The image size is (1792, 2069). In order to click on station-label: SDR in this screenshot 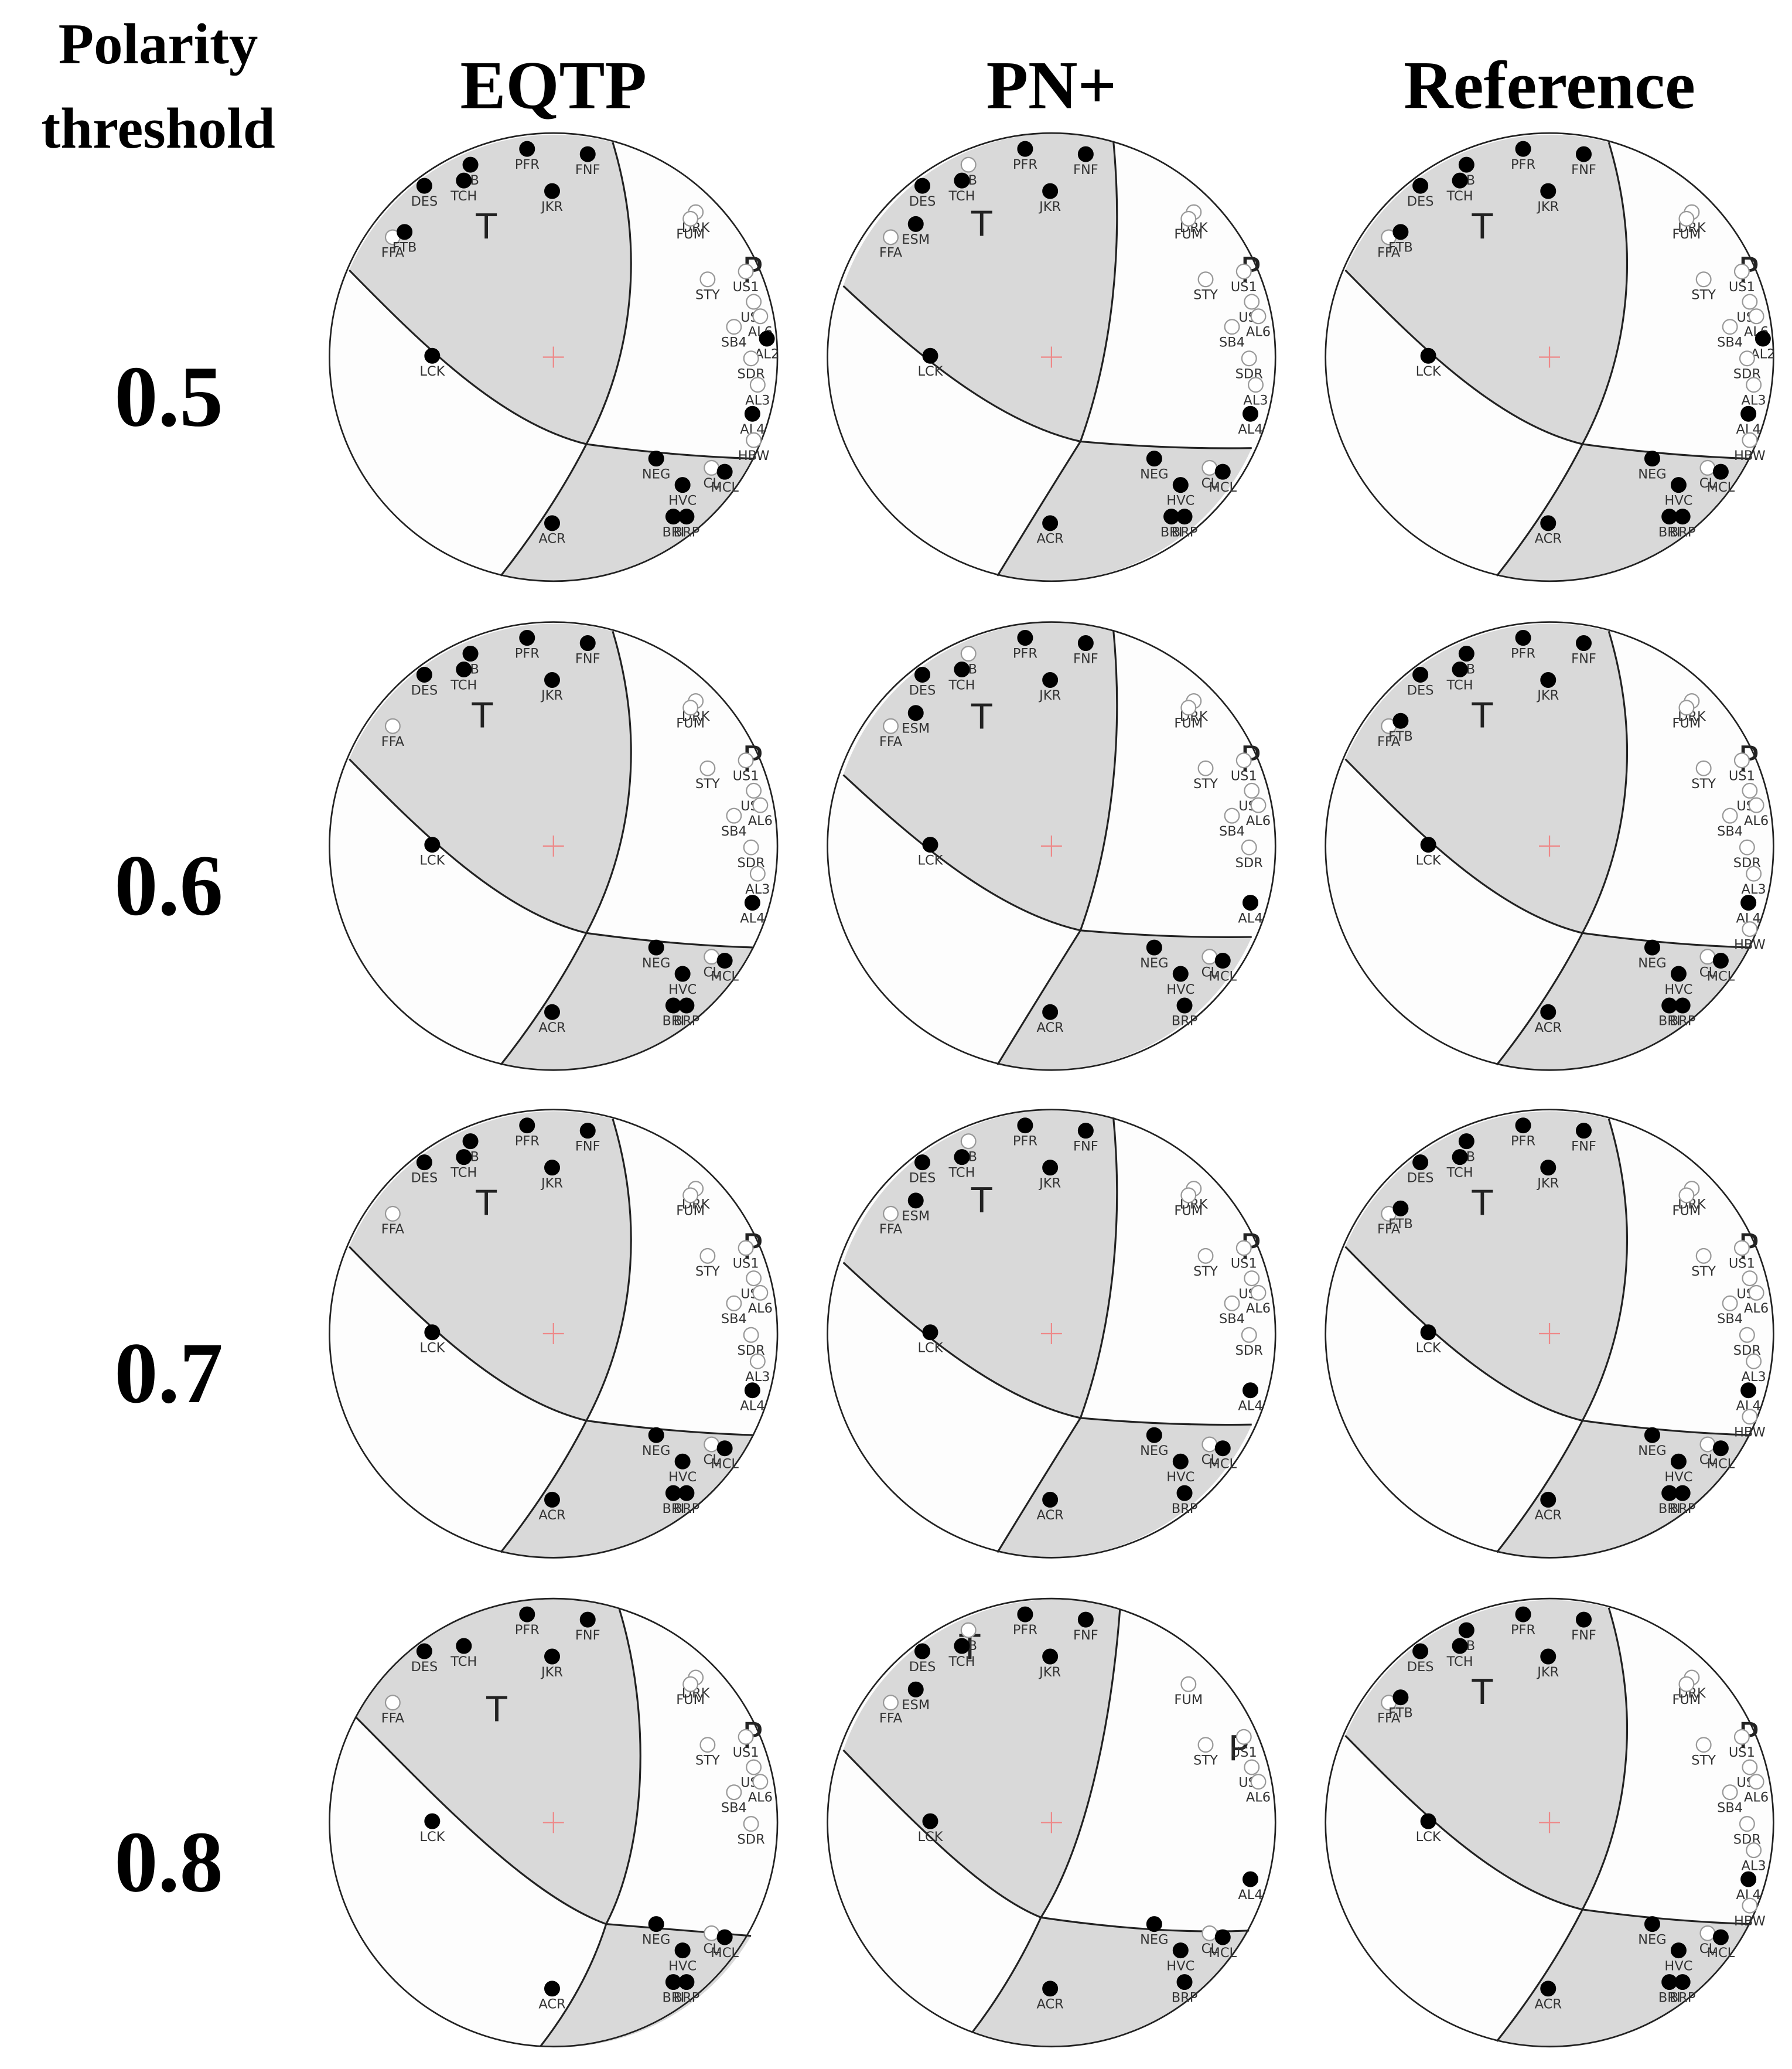, I will do `click(750, 1839)`.